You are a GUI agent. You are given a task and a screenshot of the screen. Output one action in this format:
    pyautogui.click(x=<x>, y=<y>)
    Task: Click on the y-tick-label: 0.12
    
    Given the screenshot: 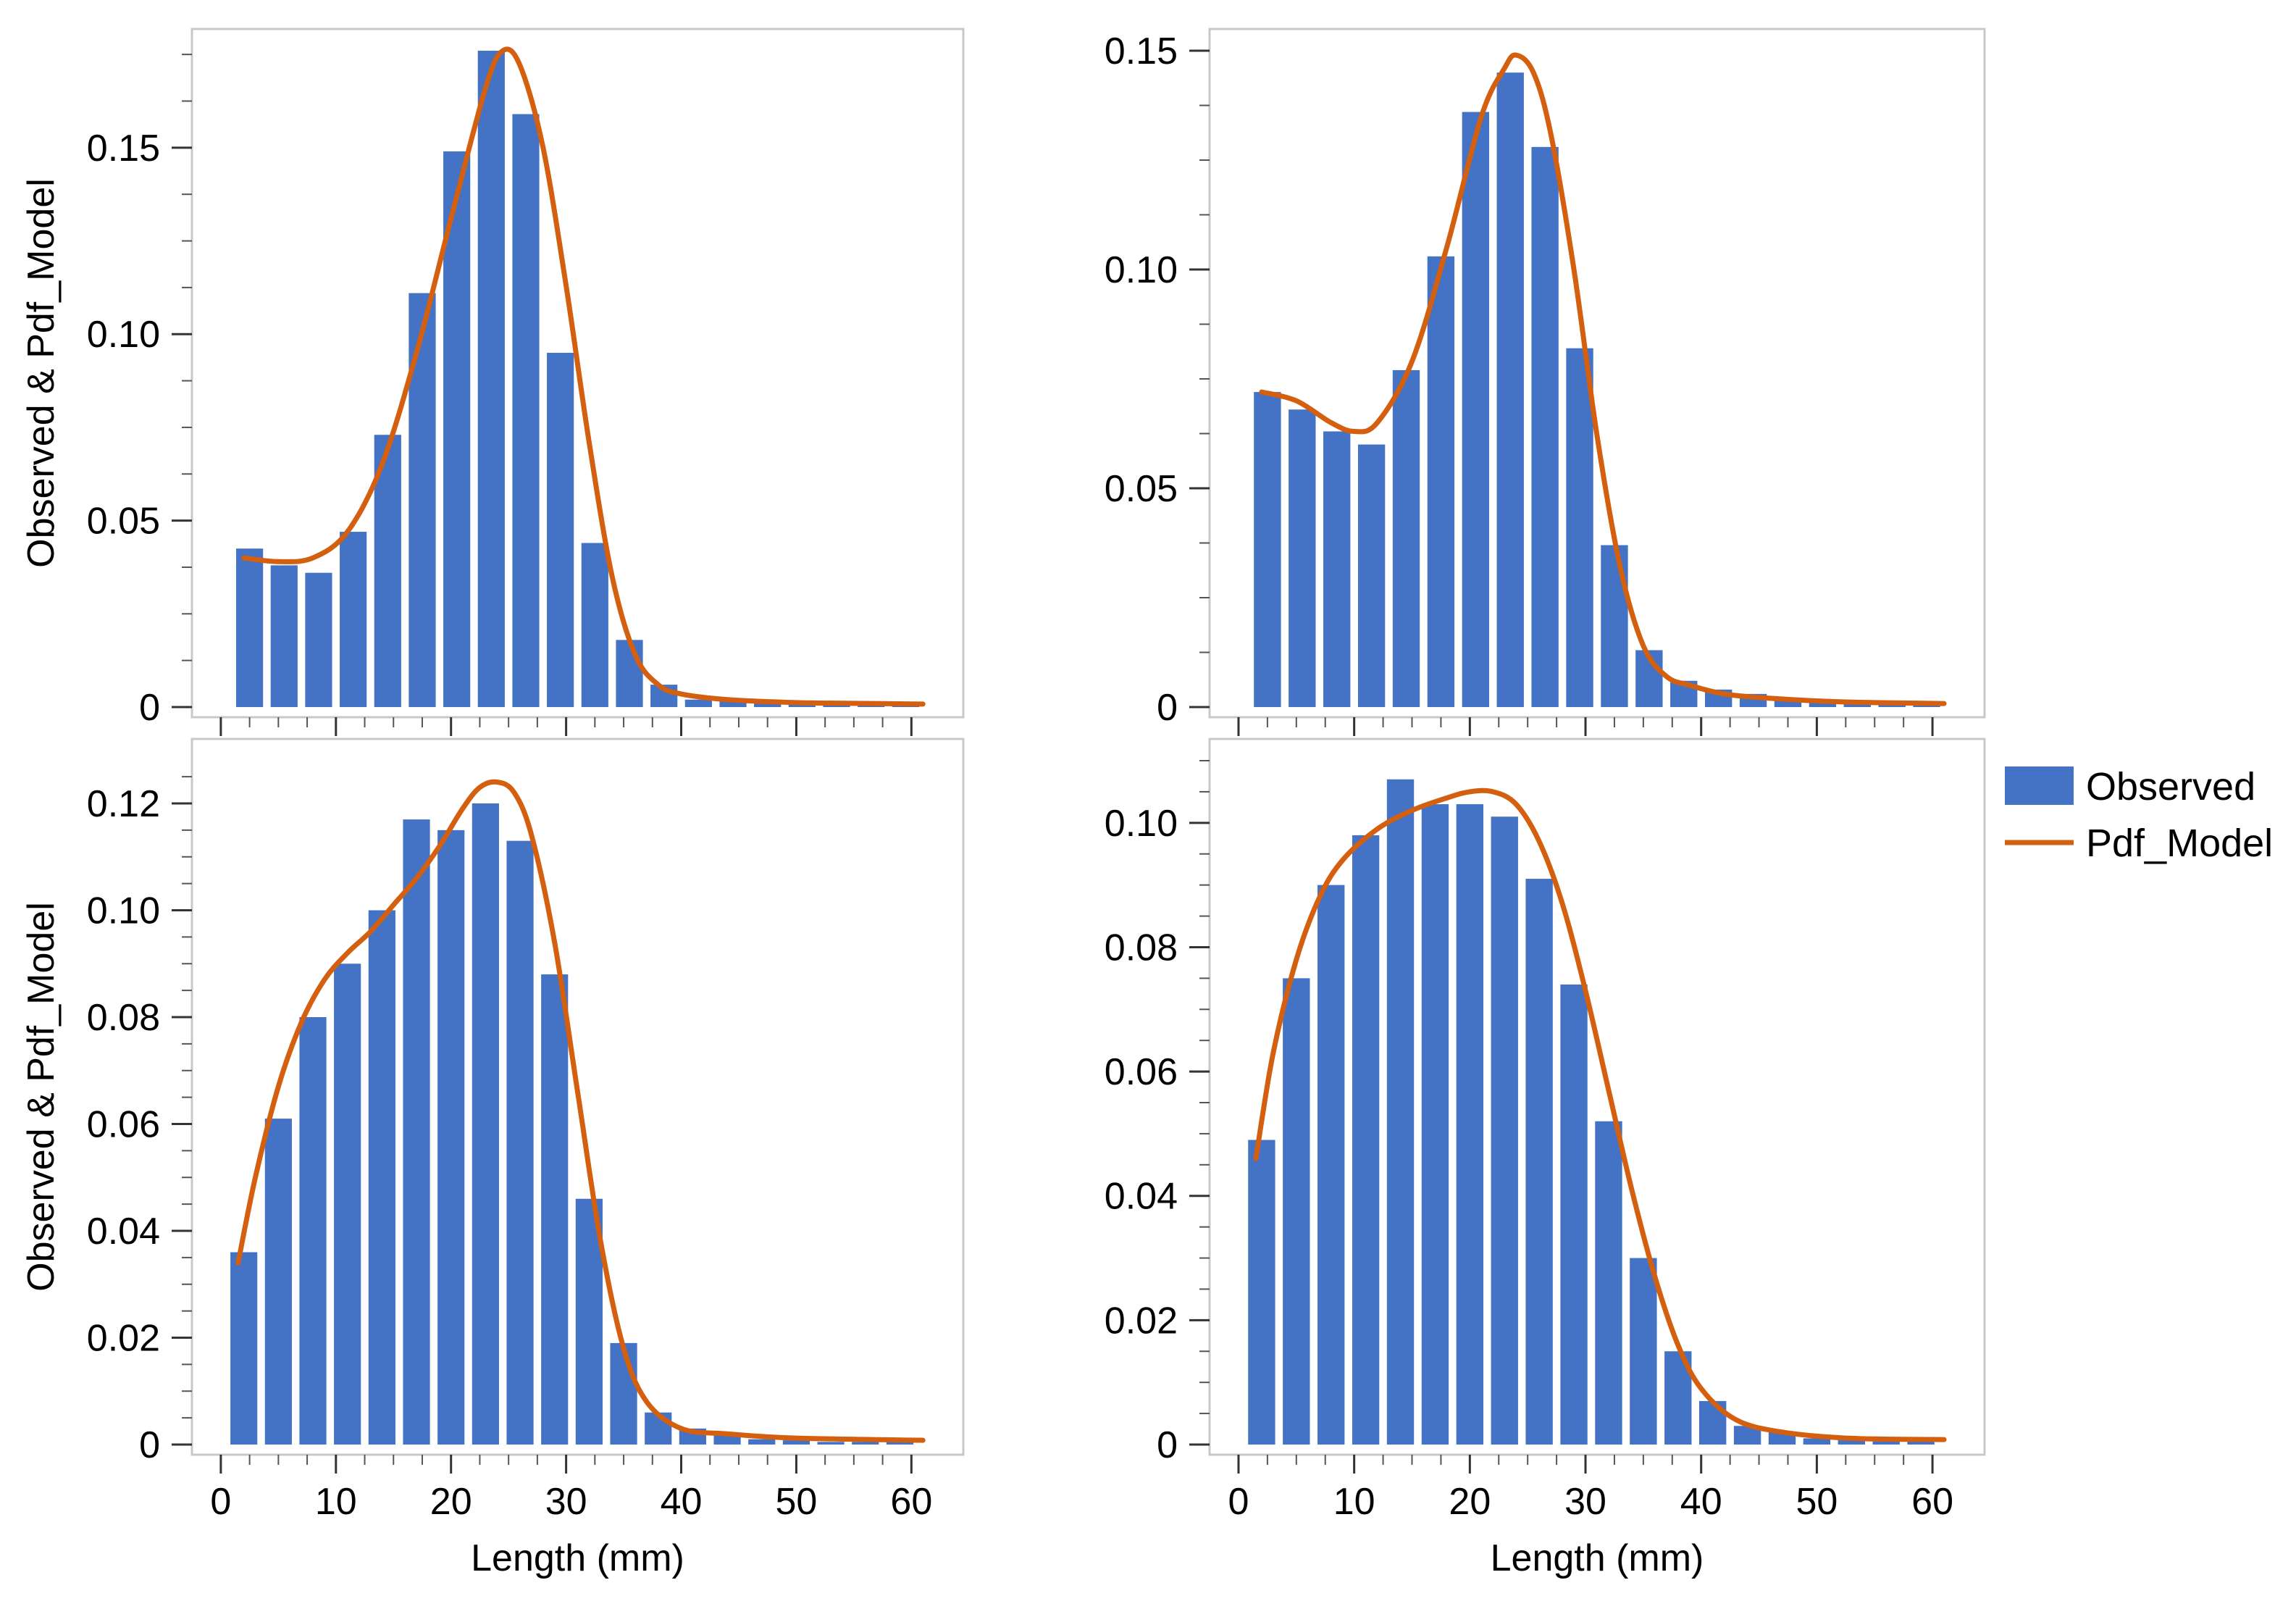 What is the action you would take?
    pyautogui.click(x=123, y=804)
    